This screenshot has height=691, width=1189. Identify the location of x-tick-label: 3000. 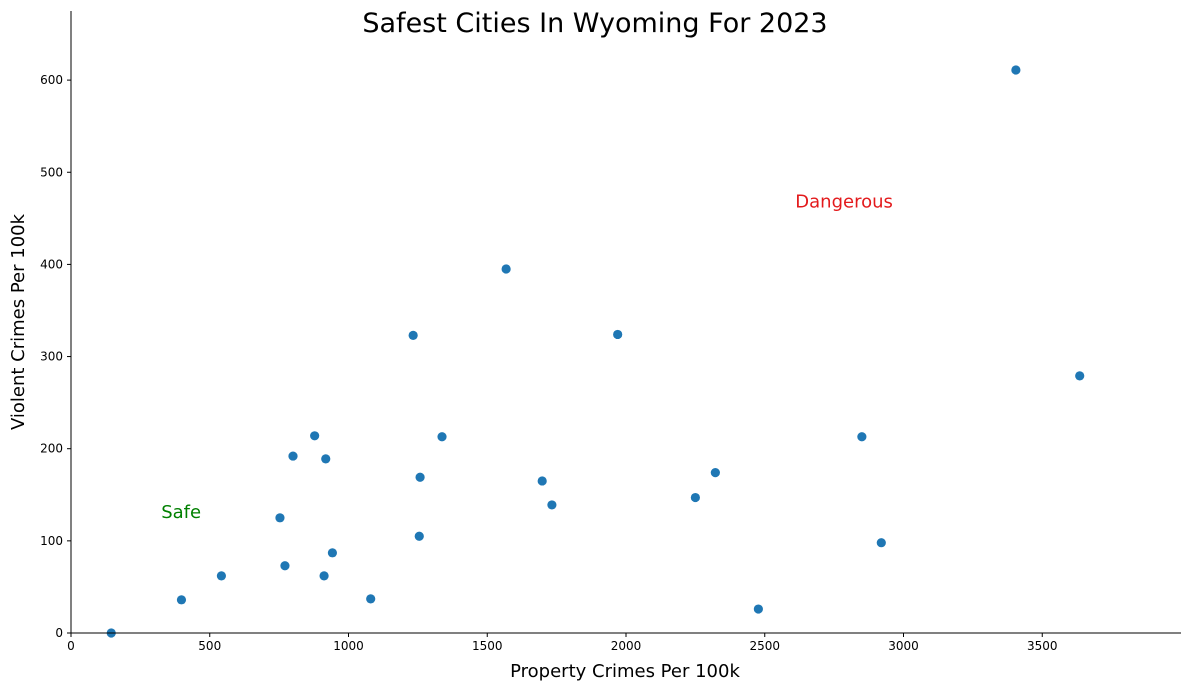
(903, 646).